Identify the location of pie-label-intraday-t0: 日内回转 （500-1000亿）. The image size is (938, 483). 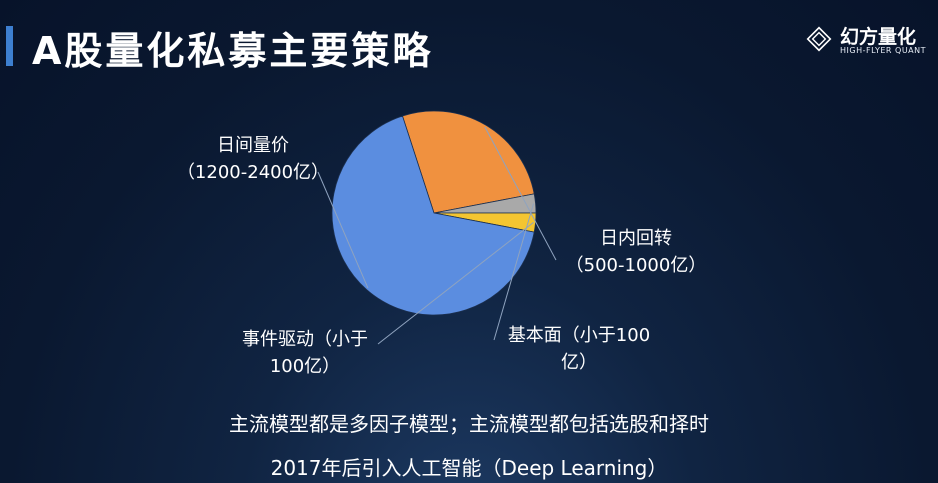
(636, 252).